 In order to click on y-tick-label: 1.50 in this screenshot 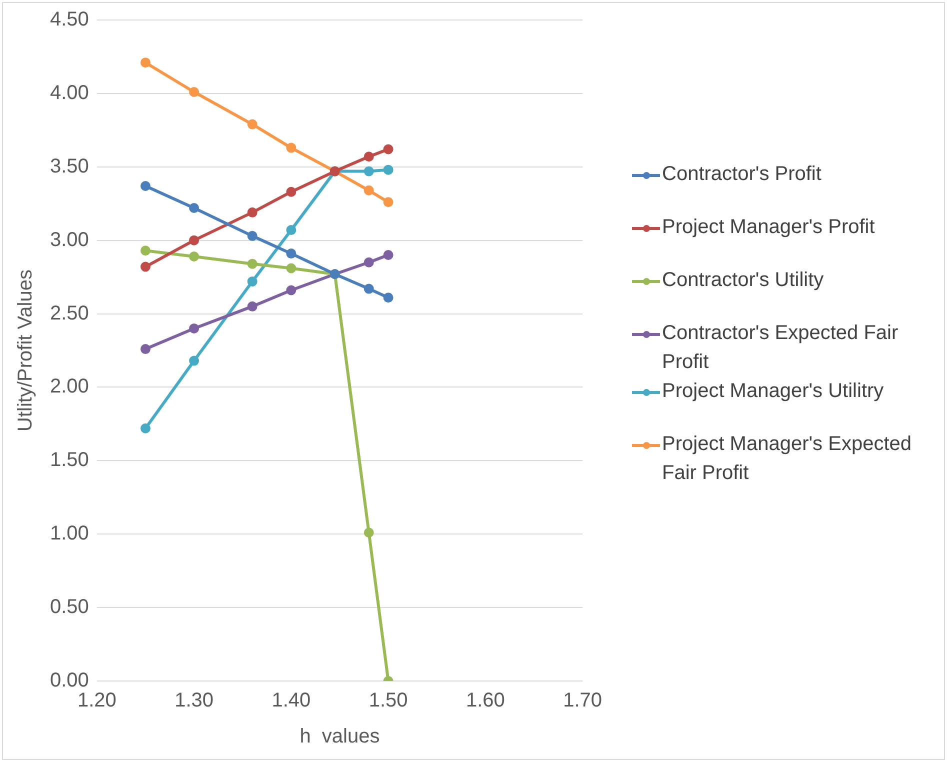, I will do `click(69, 460)`.